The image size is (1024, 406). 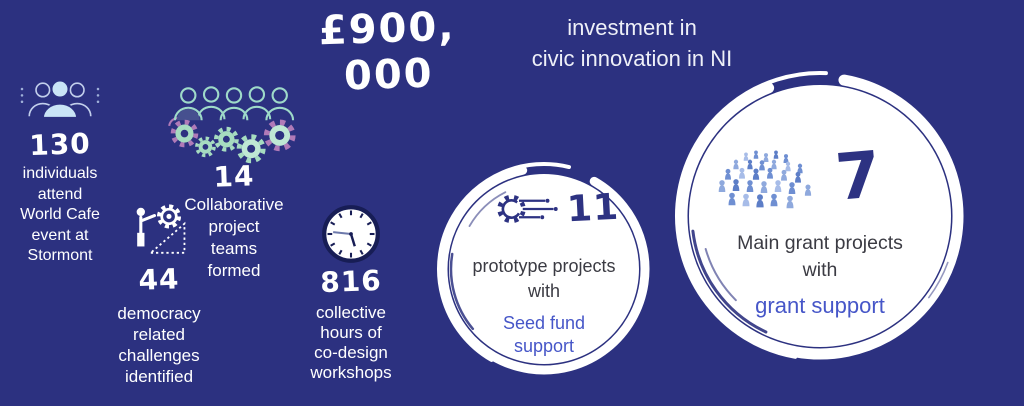 I want to click on circle-highlight: Seed fund support, so click(x=544, y=335).